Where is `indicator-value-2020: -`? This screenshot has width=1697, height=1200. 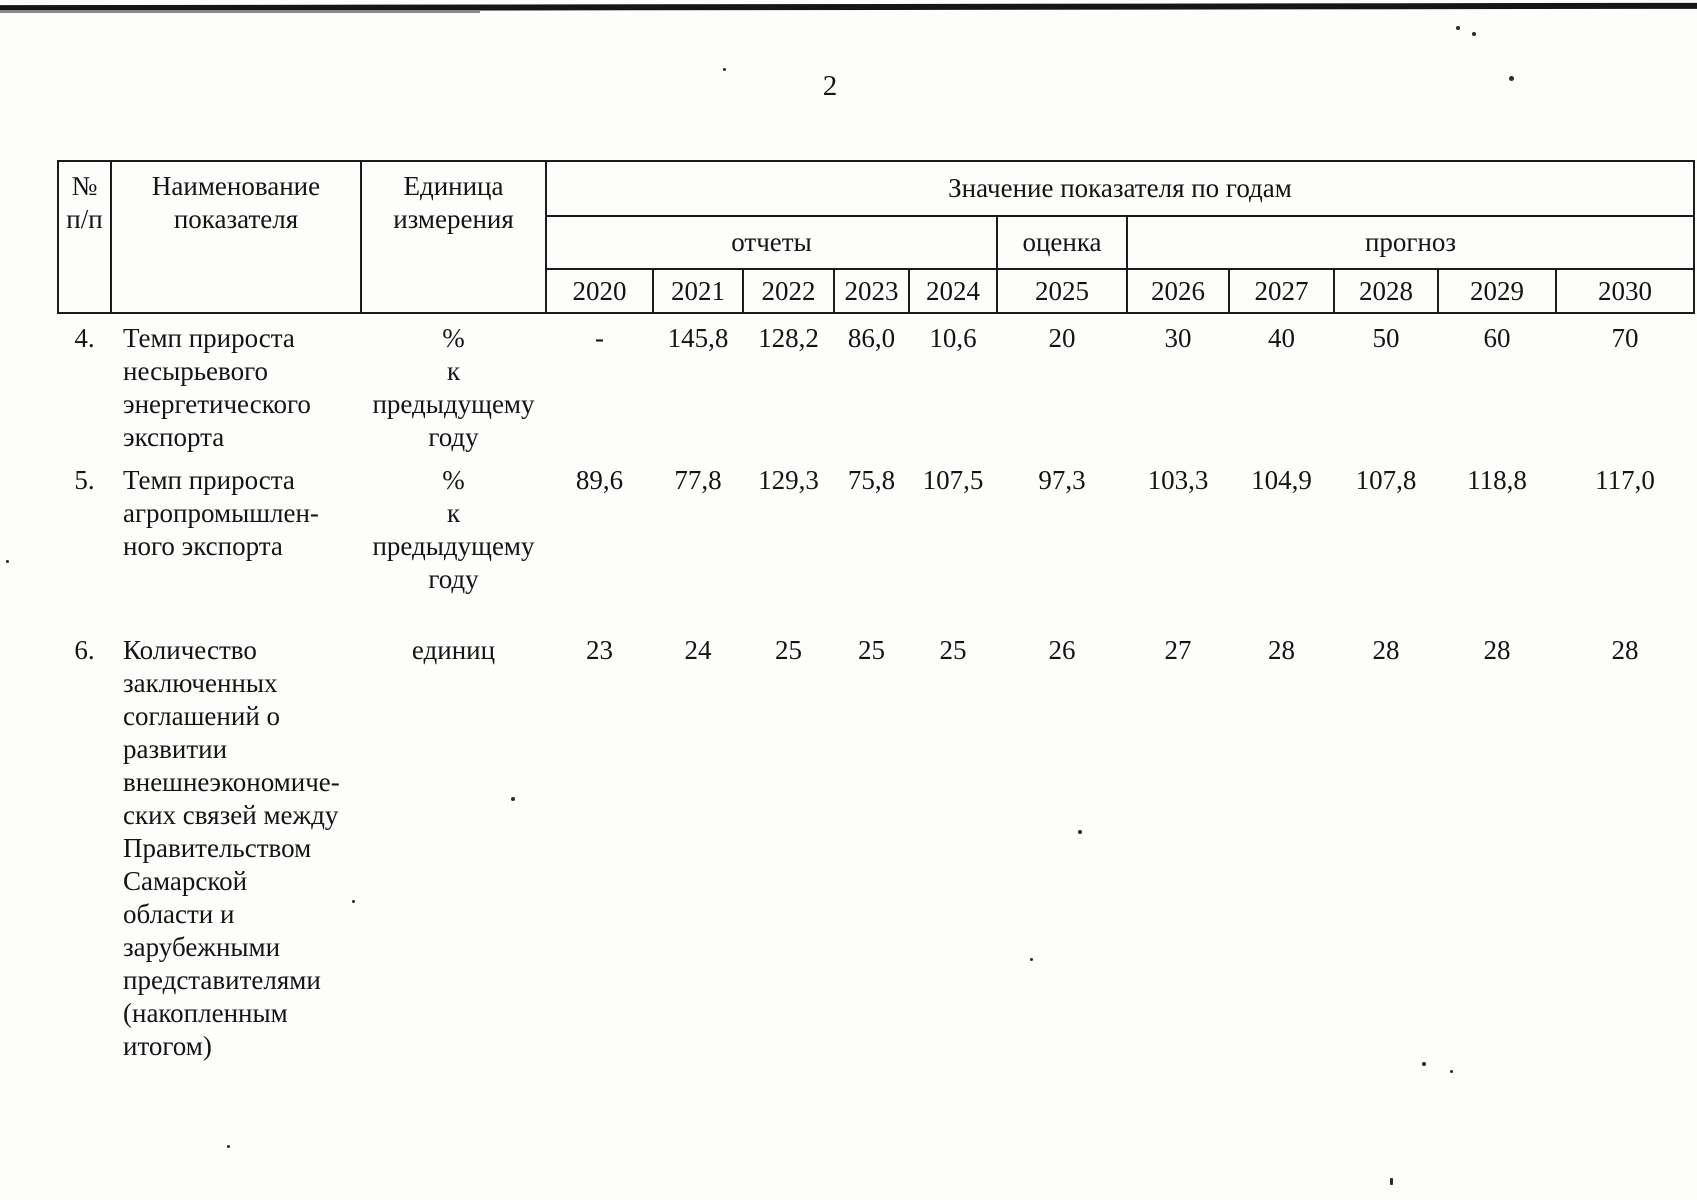 indicator-value-2020: - is located at coordinates (599, 384).